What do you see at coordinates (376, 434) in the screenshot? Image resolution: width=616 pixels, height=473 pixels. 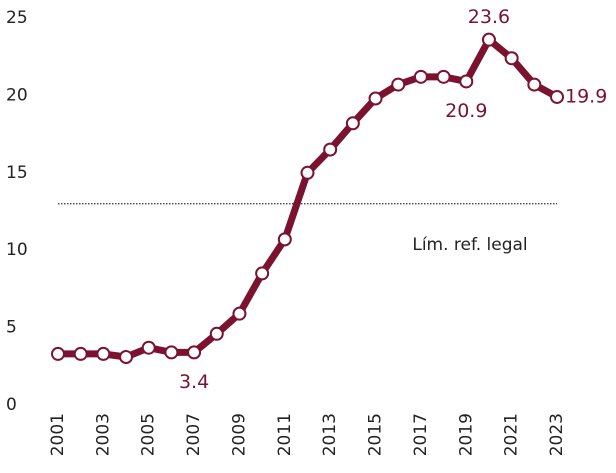 I see `x-tick-label: 2015` at bounding box center [376, 434].